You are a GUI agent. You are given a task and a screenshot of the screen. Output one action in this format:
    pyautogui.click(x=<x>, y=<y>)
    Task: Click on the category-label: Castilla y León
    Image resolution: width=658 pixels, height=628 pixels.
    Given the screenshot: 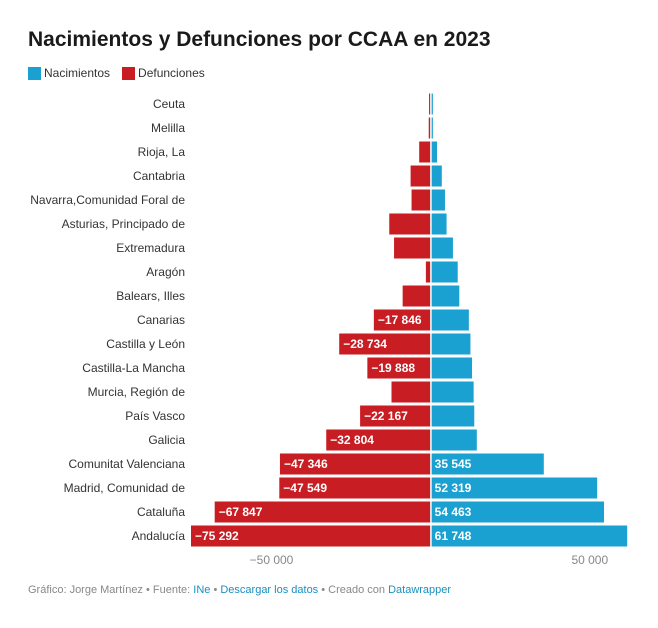 What is the action you would take?
    pyautogui.click(x=145, y=344)
    